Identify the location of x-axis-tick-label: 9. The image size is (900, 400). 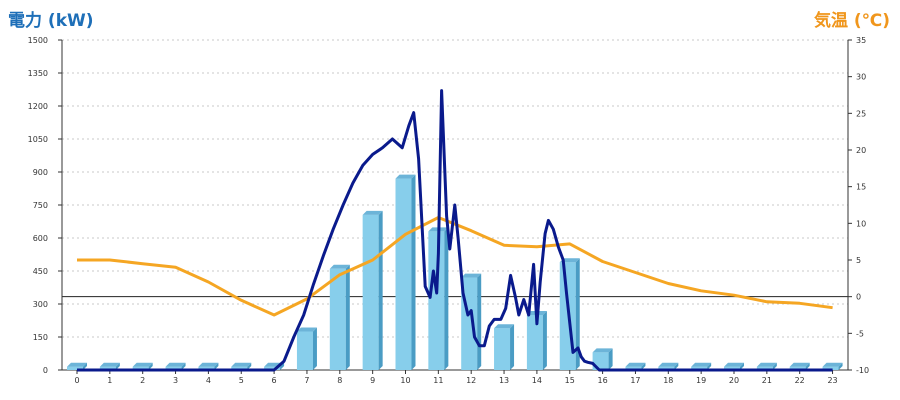
(372, 380).